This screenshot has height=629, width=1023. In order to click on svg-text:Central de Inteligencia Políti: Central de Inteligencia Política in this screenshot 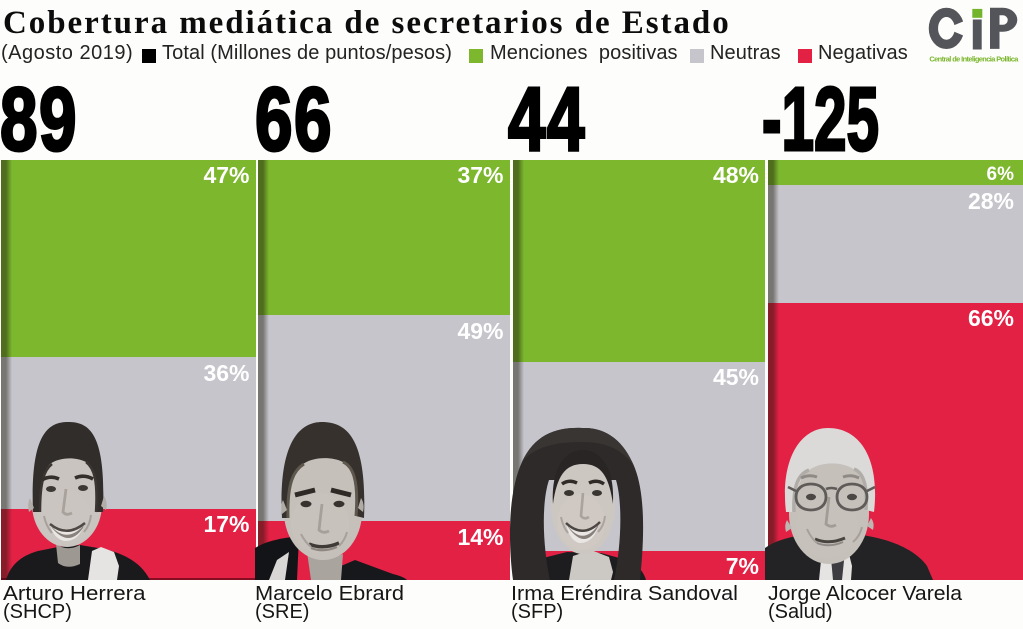, I will do `click(974, 59)`.